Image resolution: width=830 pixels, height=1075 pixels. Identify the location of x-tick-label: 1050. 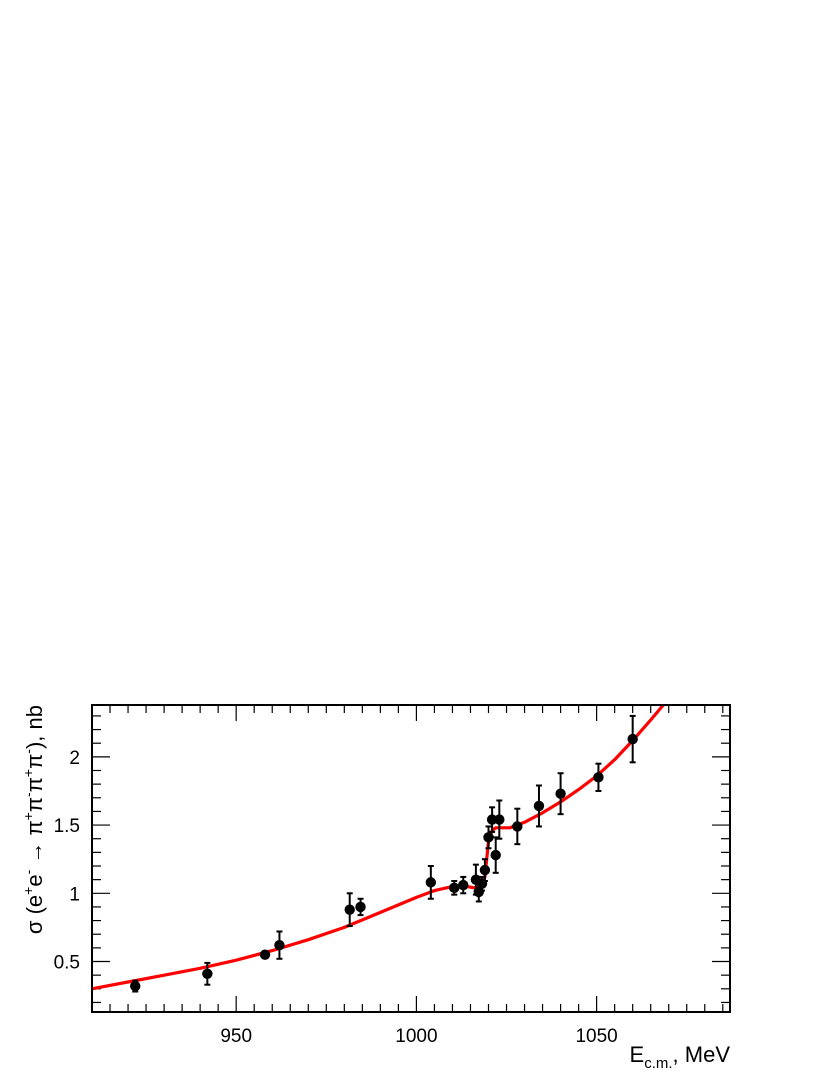
(596, 1036).